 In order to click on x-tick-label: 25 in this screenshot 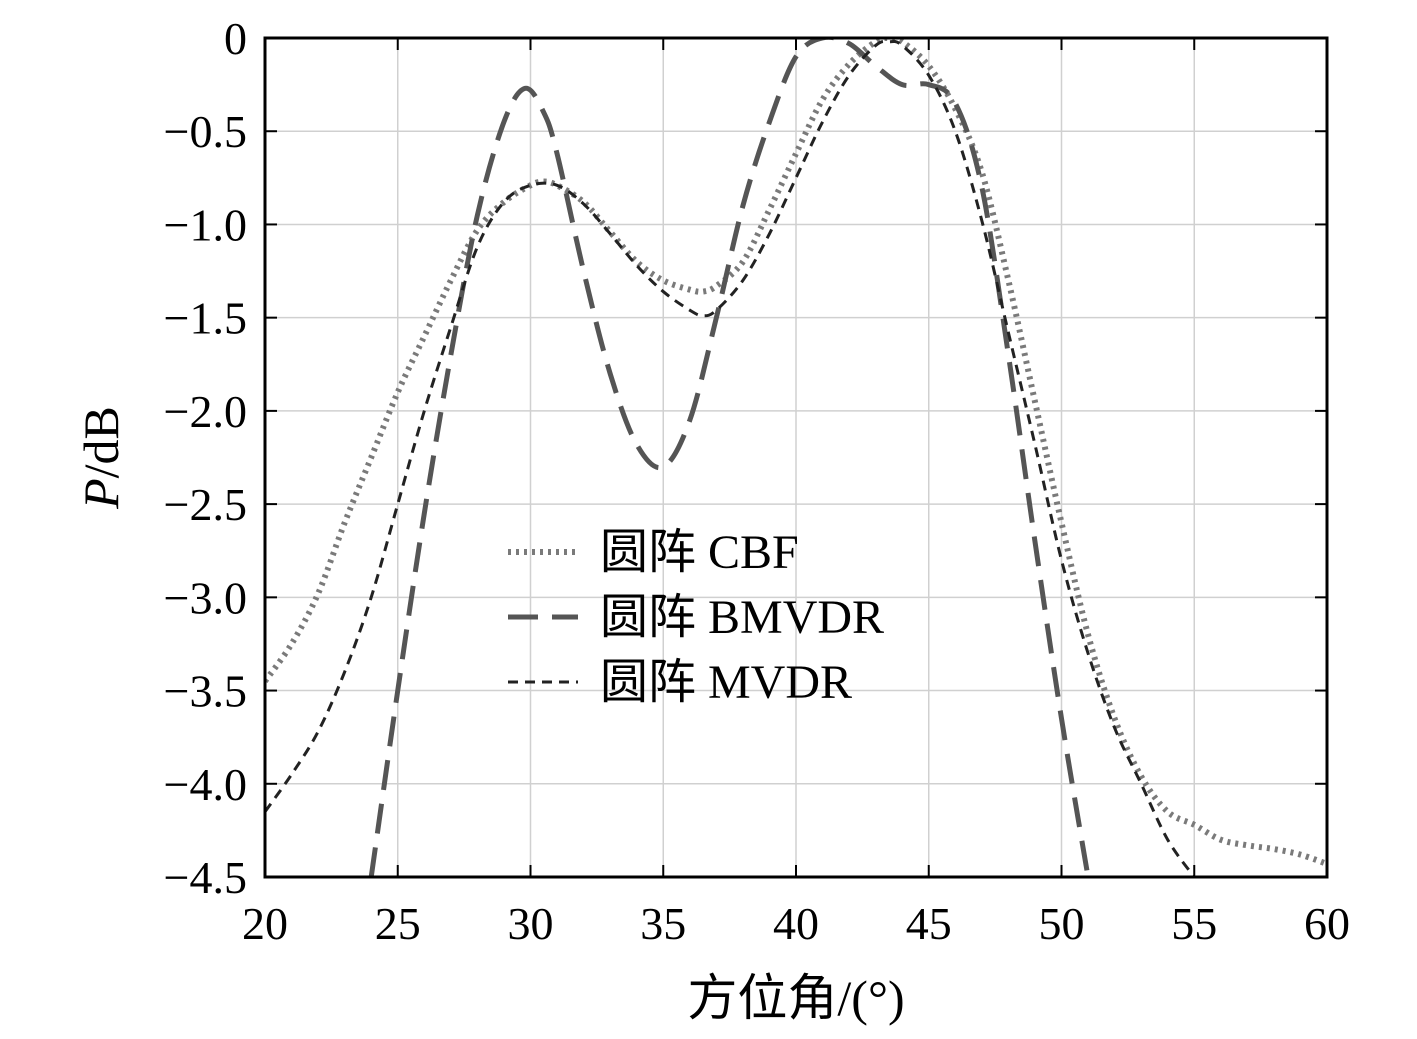, I will do `click(398, 923)`.